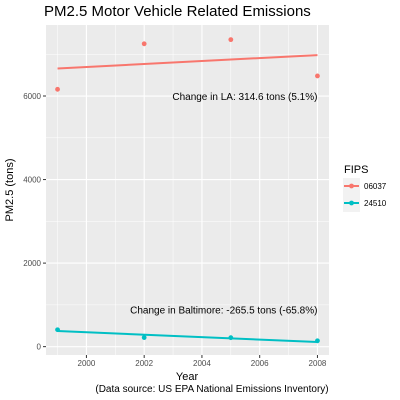  I want to click on legend-label: 06037, so click(375, 186).